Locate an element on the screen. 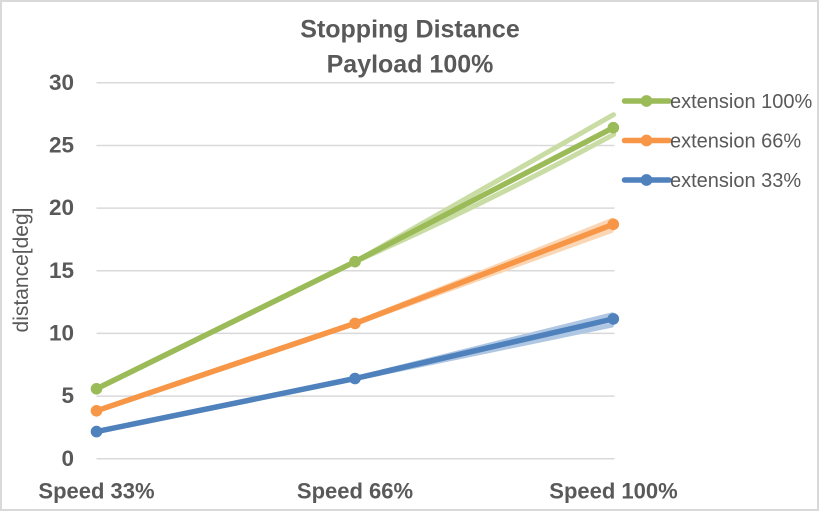 This screenshot has height=511, width=819. svg-text: Speed 33% is located at coordinates (96, 490).